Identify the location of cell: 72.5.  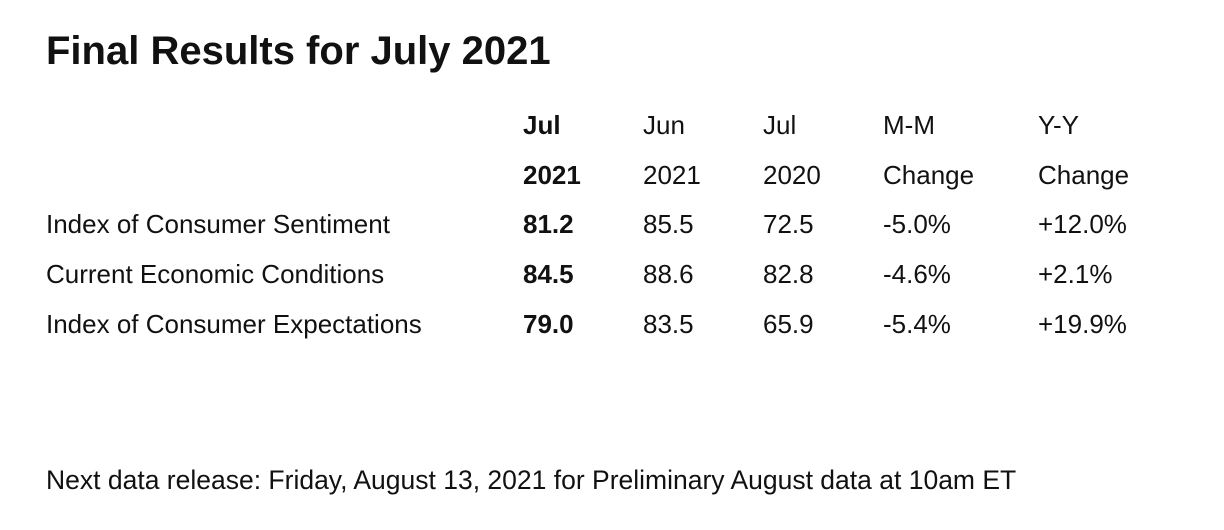
(788, 224).